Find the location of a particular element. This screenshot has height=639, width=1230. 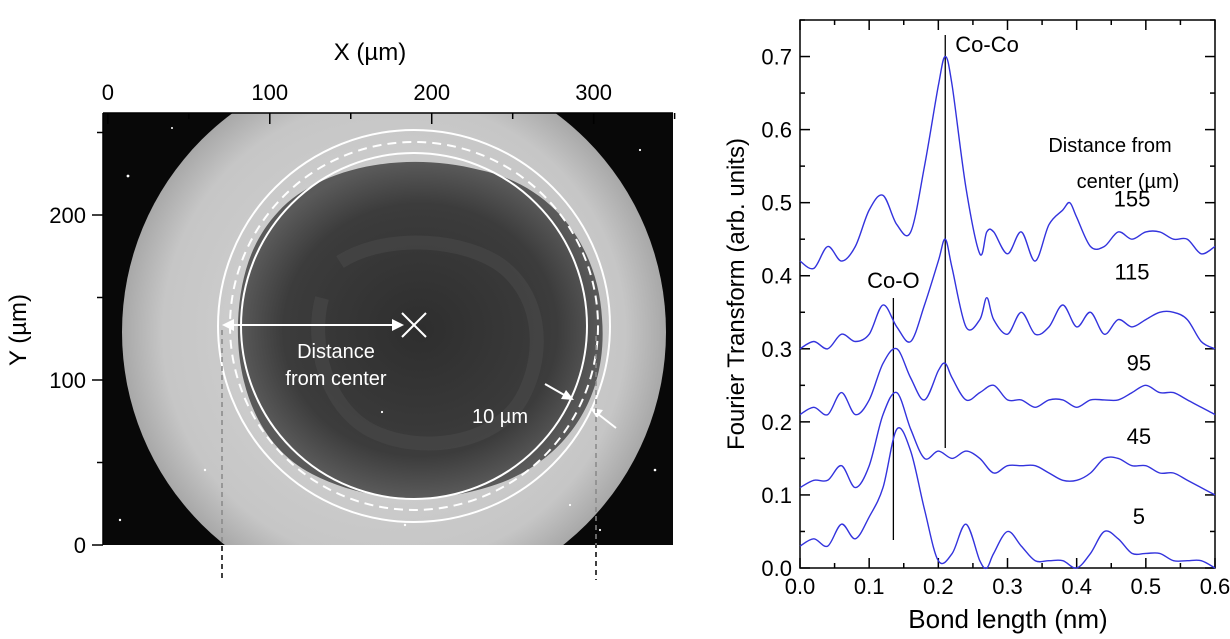

left-x-tick-label: 300 is located at coordinates (593, 92).